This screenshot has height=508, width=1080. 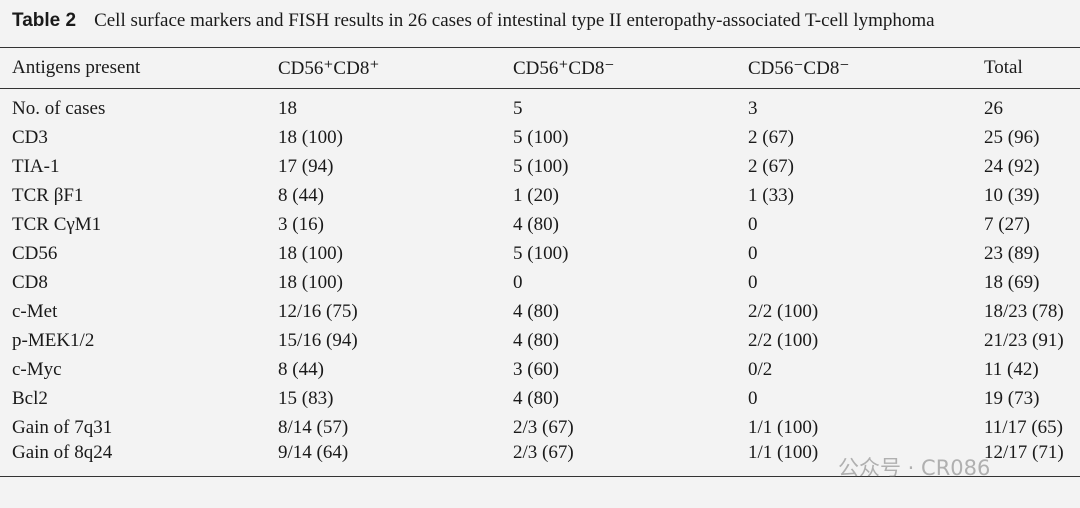 What do you see at coordinates (1012, 282) in the screenshot?
I see `table-cell: 18 (69)` at bounding box center [1012, 282].